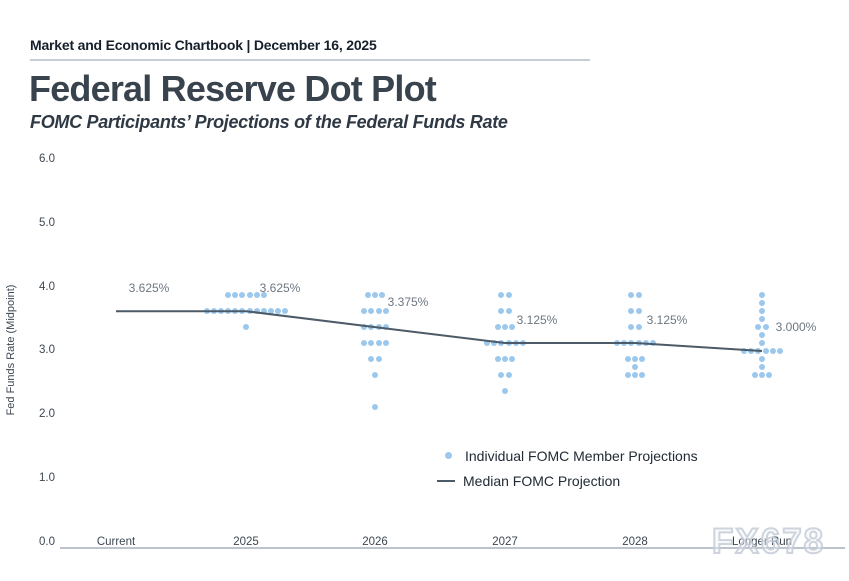  Describe the element at coordinates (246, 542) in the screenshot. I see `x-tick-label: 2025` at that location.